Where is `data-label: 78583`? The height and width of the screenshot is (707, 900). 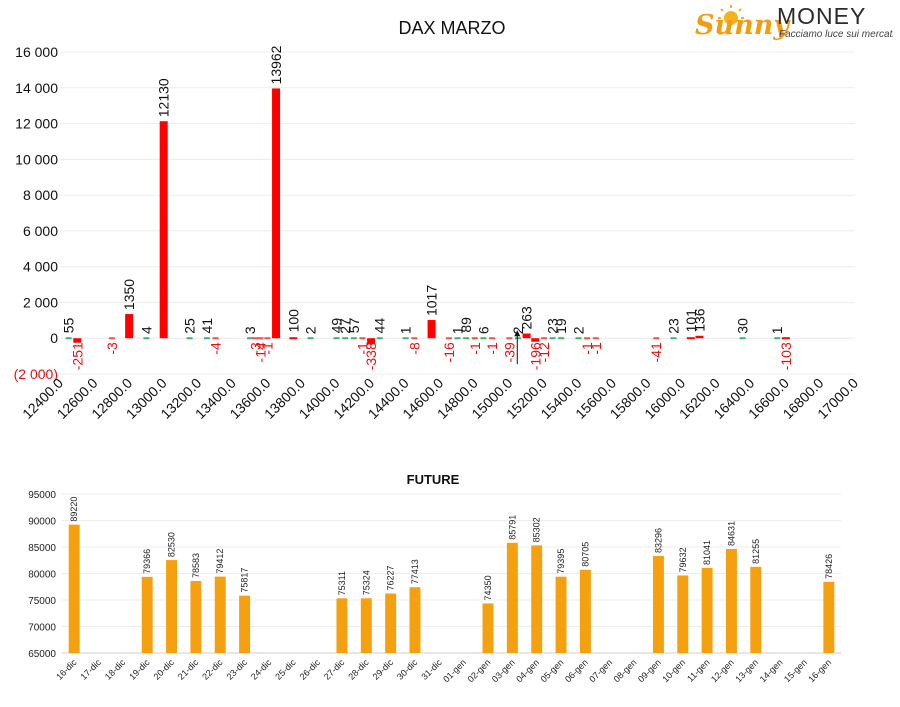 data-label: 78583 is located at coordinates (196, 565).